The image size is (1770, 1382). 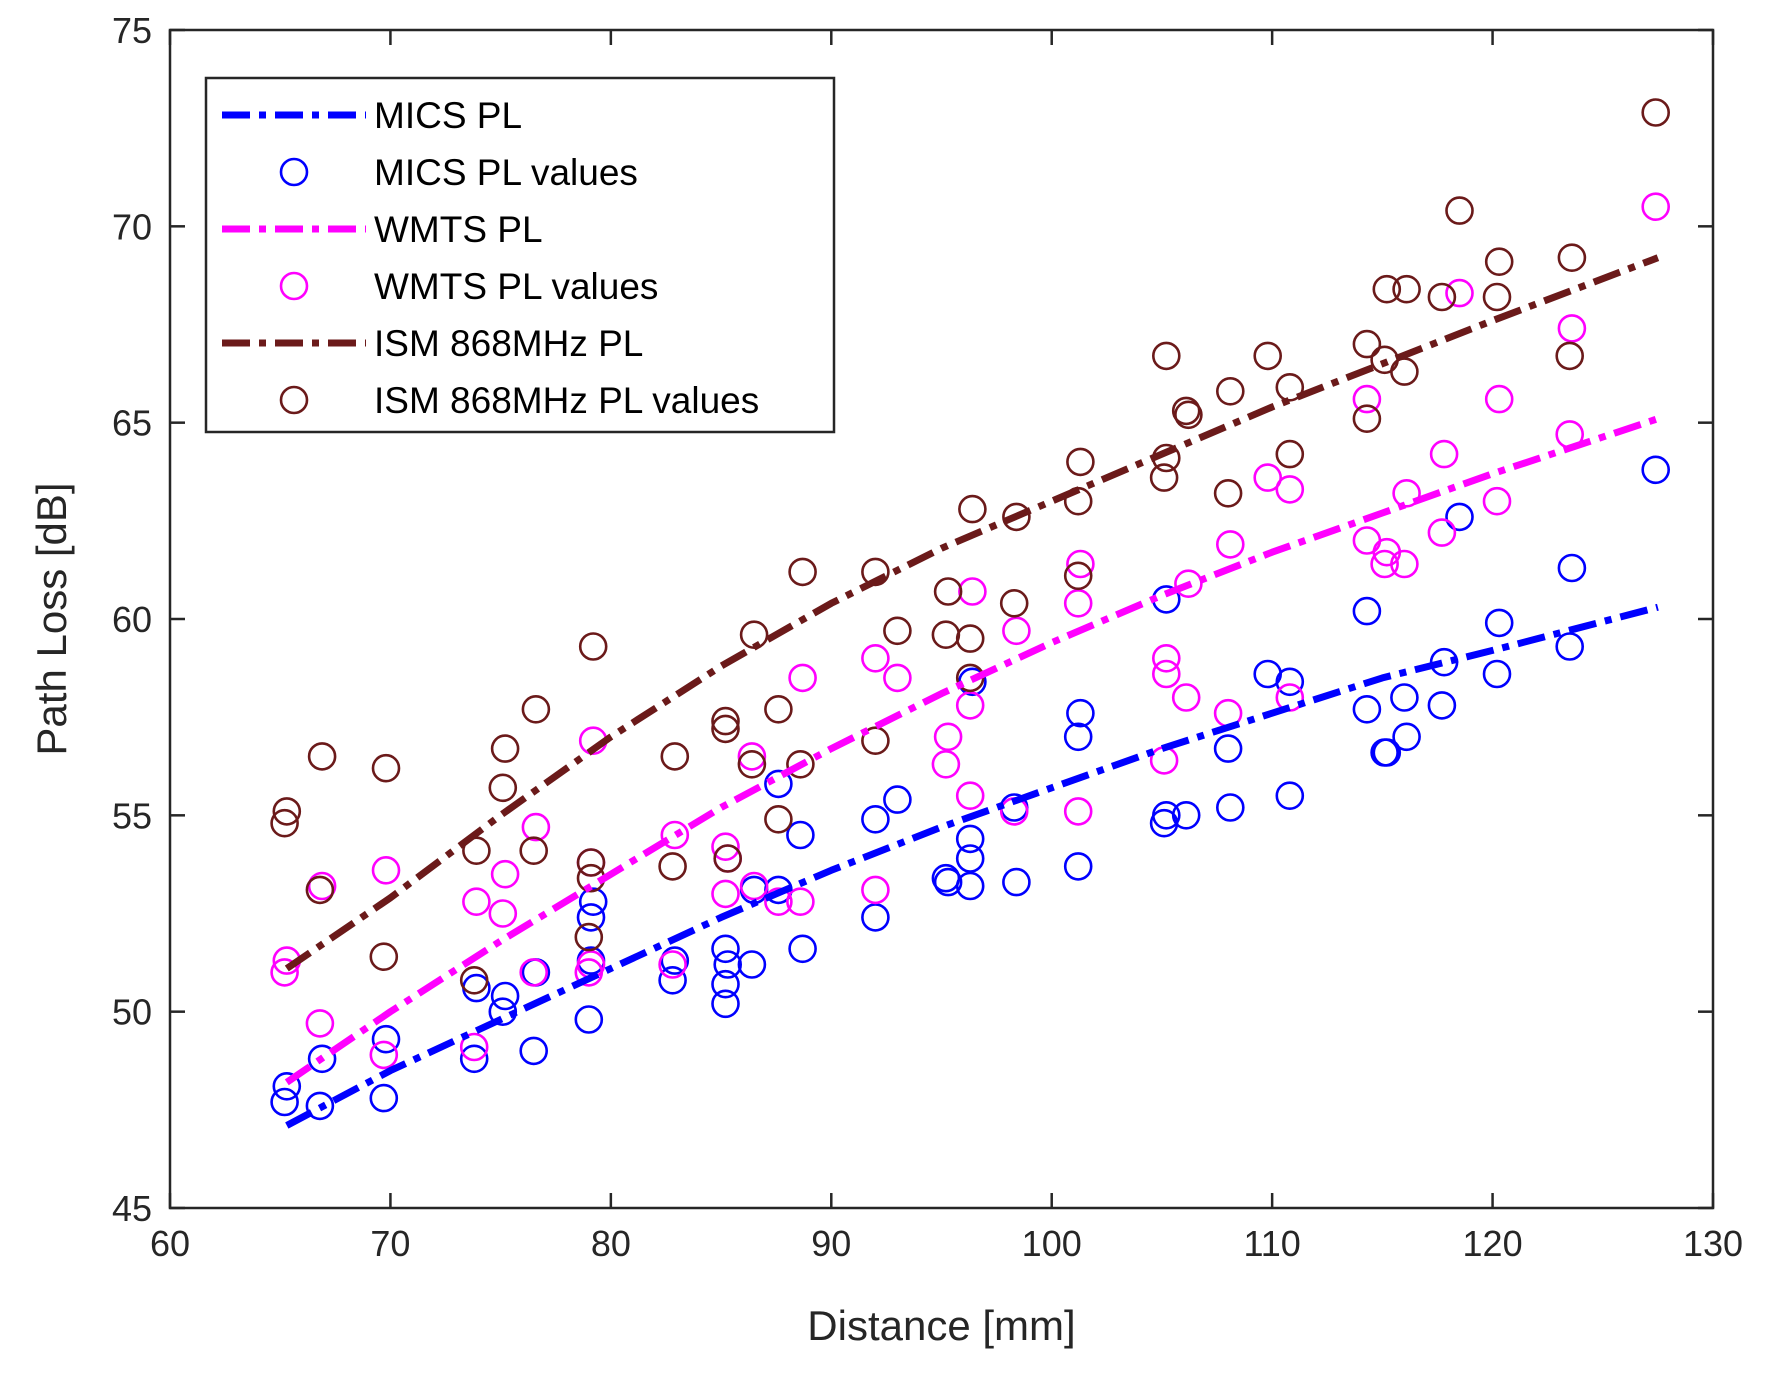 What do you see at coordinates (294, 286) in the screenshot?
I see `legend-swatch-wmts-pl-values` at bounding box center [294, 286].